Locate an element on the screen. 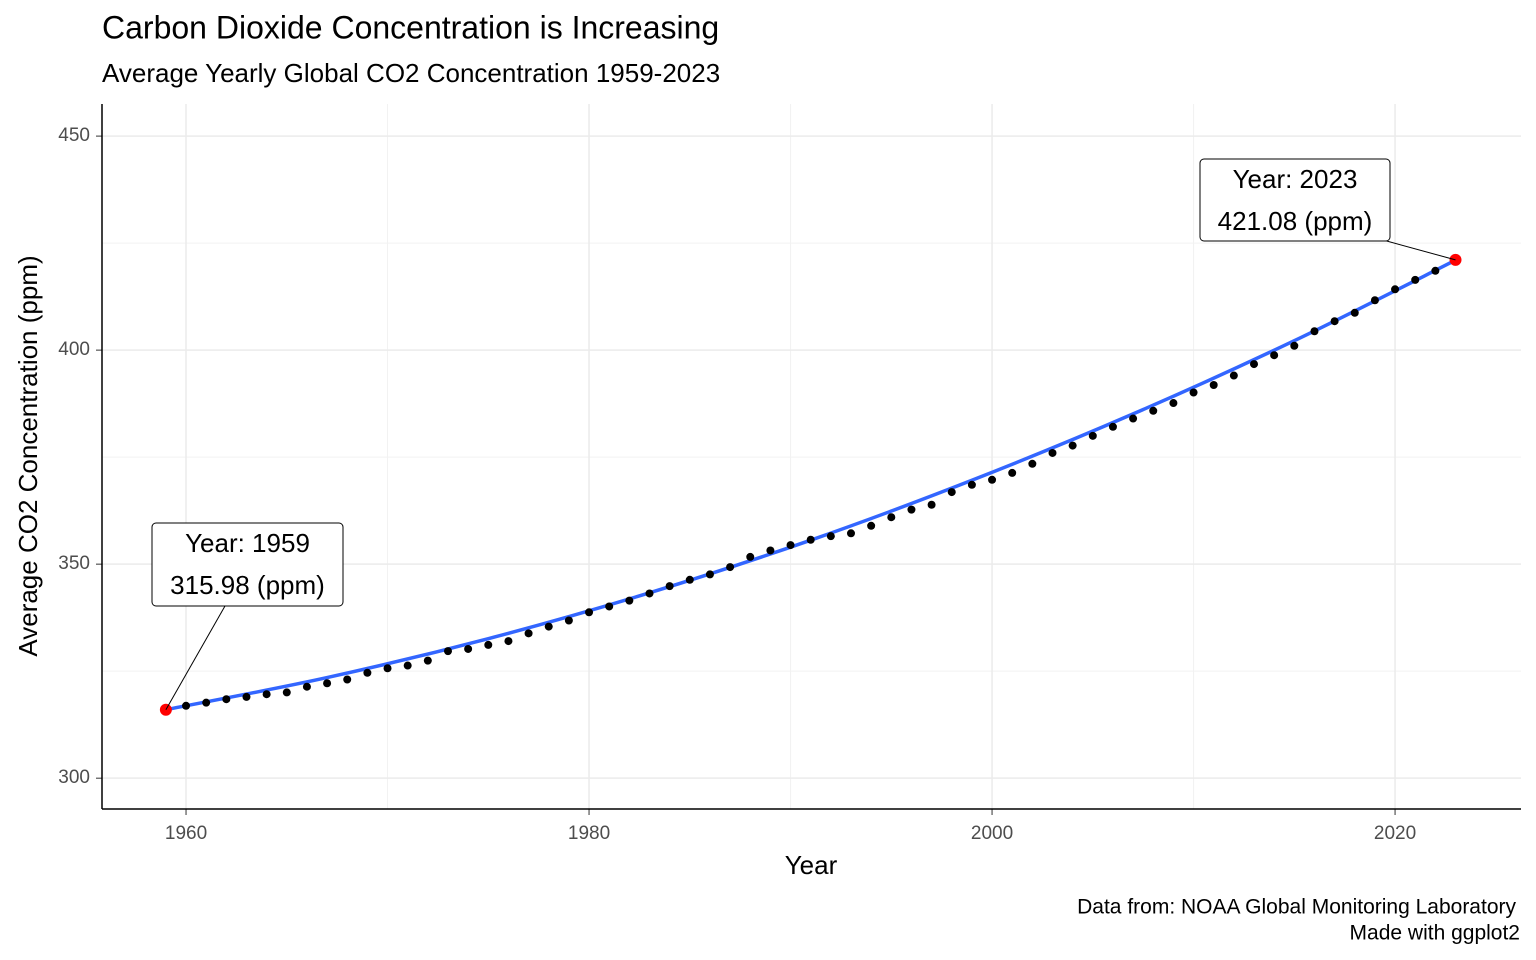 The image size is (1536, 960). y-tick-label: 300 is located at coordinates (74, 777).